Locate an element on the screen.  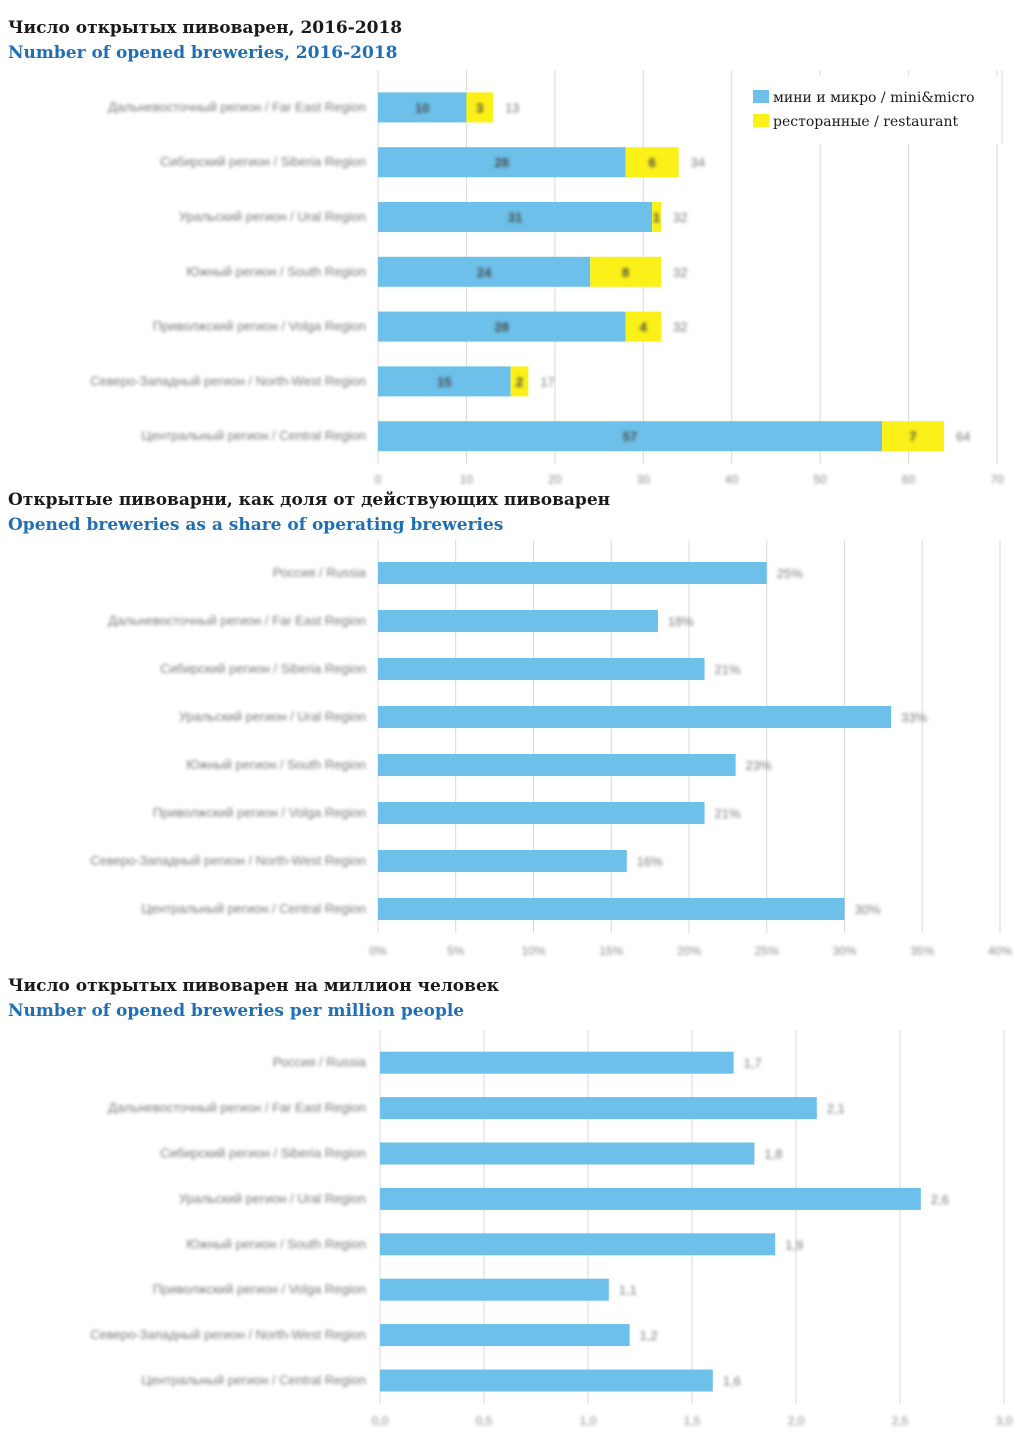
x-tick-label: 10% is located at coordinates (533, 951).